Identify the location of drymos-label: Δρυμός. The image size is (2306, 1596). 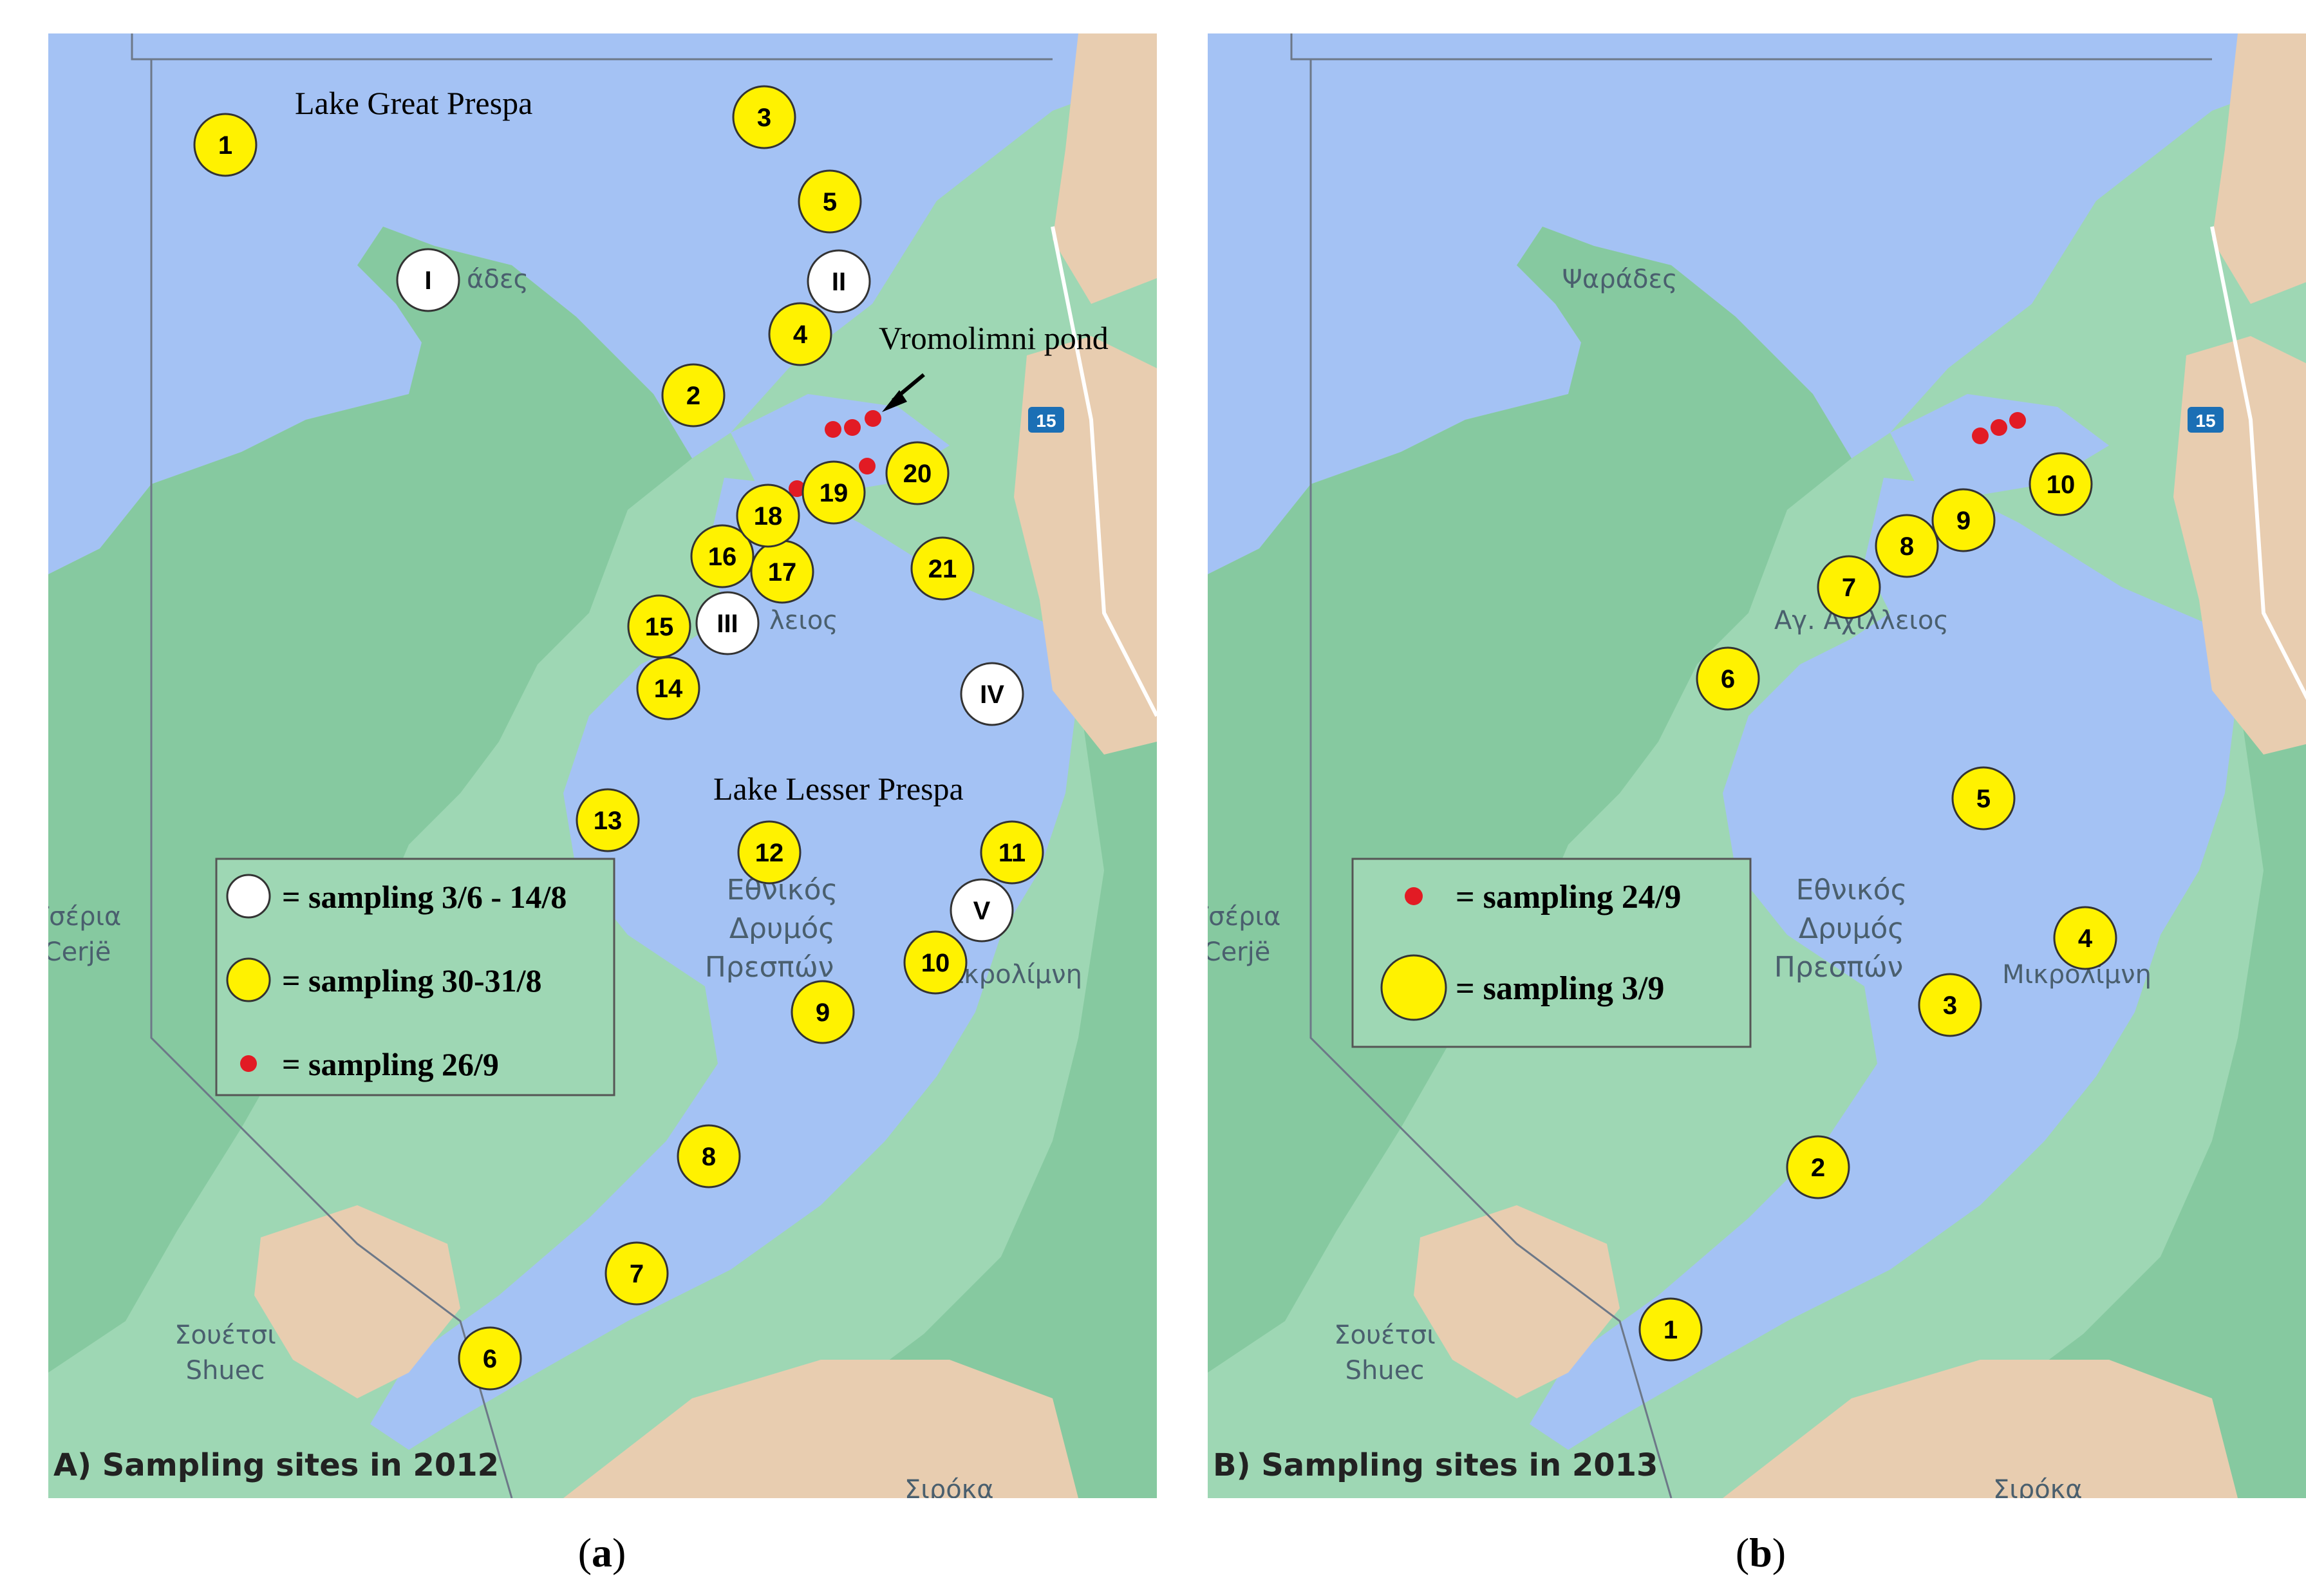
(782, 928).